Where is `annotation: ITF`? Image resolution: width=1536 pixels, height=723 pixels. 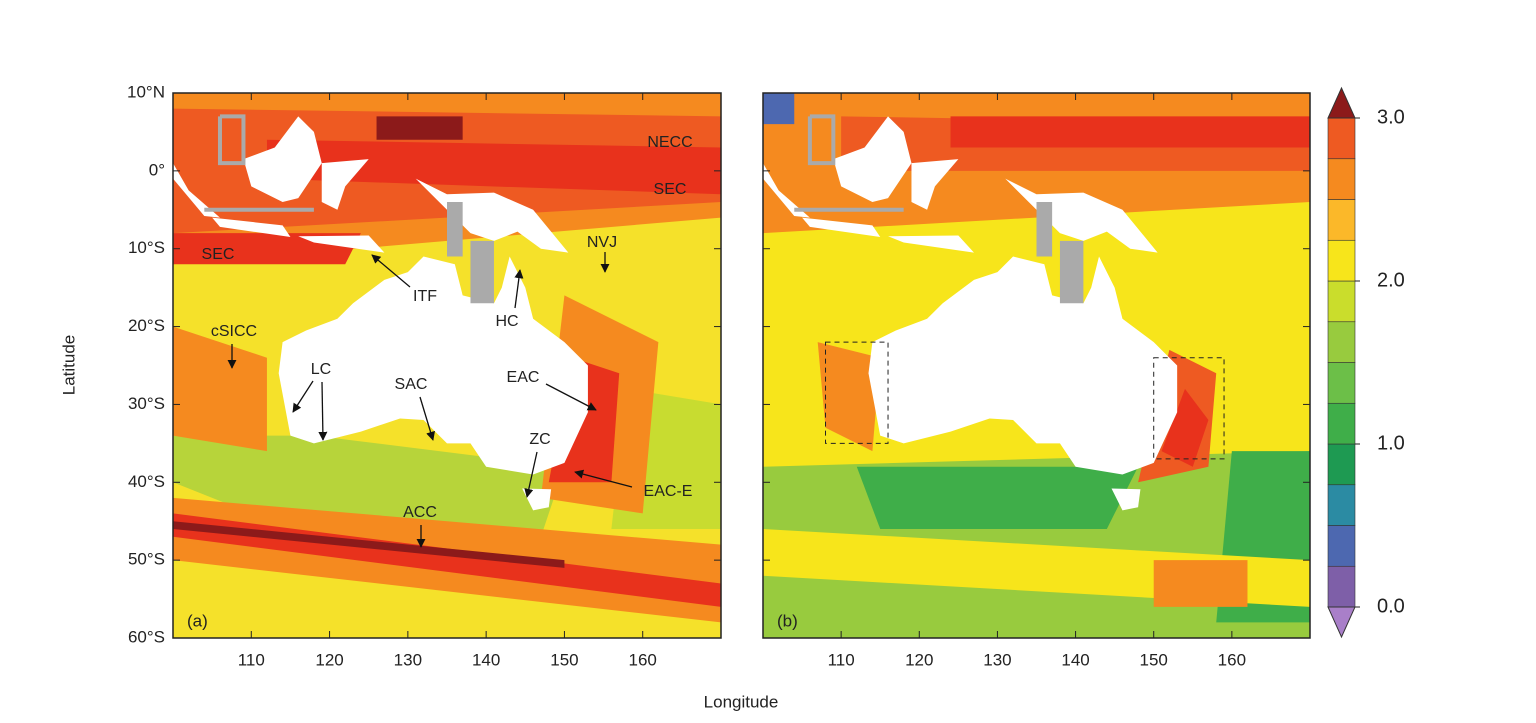
annotation: ITF is located at coordinates (425, 296).